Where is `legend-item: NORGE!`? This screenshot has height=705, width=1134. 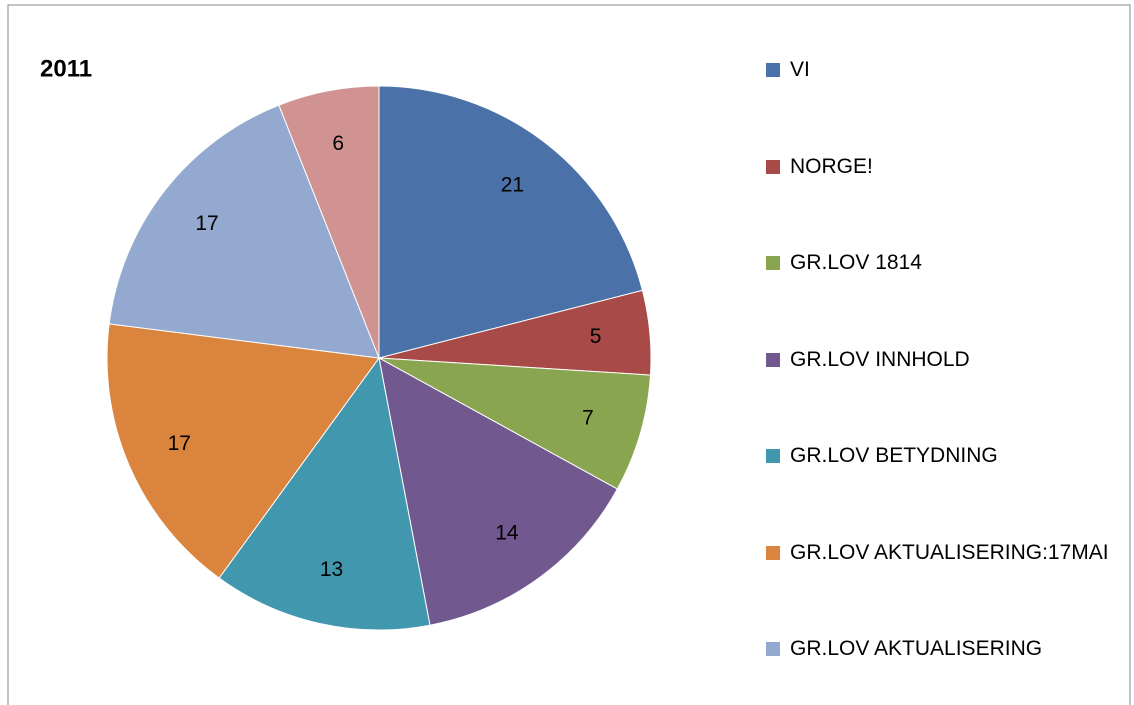 legend-item: NORGE! is located at coordinates (819, 167).